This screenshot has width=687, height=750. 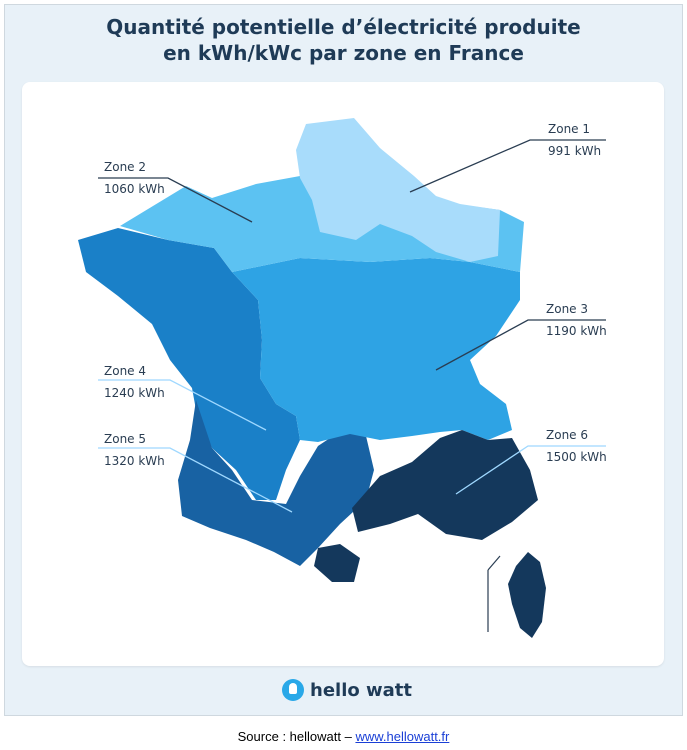 I want to click on source-prefix: Source : hellowatt –, so click(x=296, y=736).